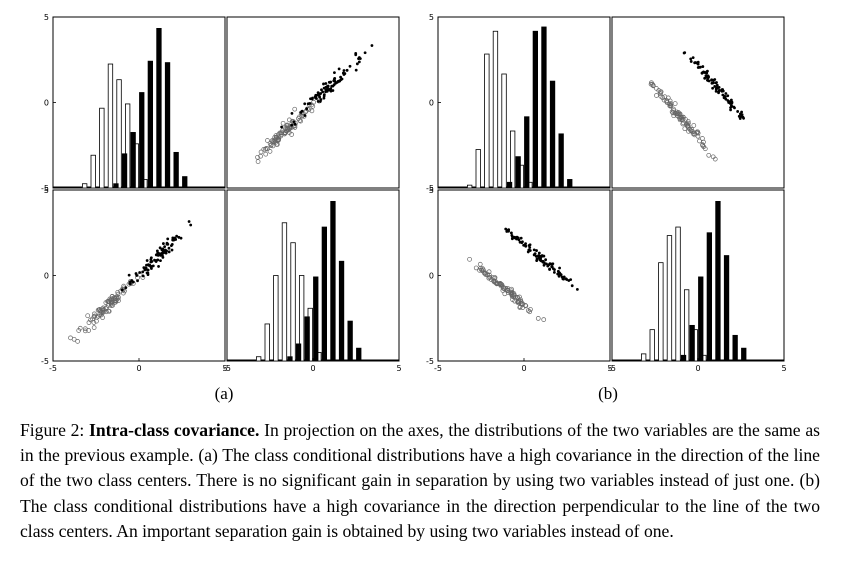  What do you see at coordinates (698, 102) in the screenshot?
I see `panel-b-cell-1-frame` at bounding box center [698, 102].